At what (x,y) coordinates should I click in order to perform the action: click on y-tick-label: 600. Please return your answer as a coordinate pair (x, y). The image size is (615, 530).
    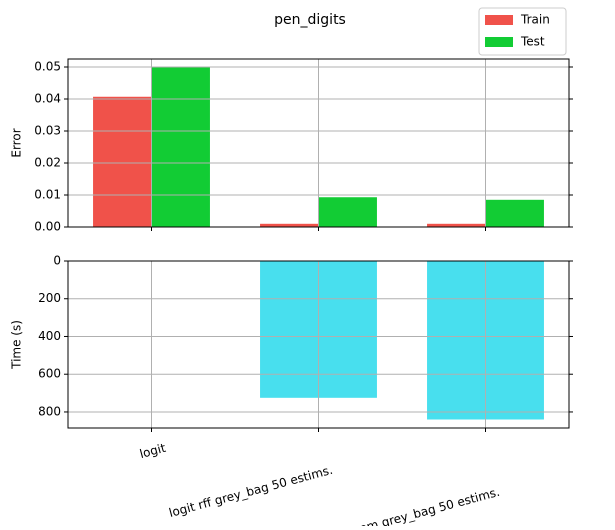
    Looking at the image, I should click on (49, 374).